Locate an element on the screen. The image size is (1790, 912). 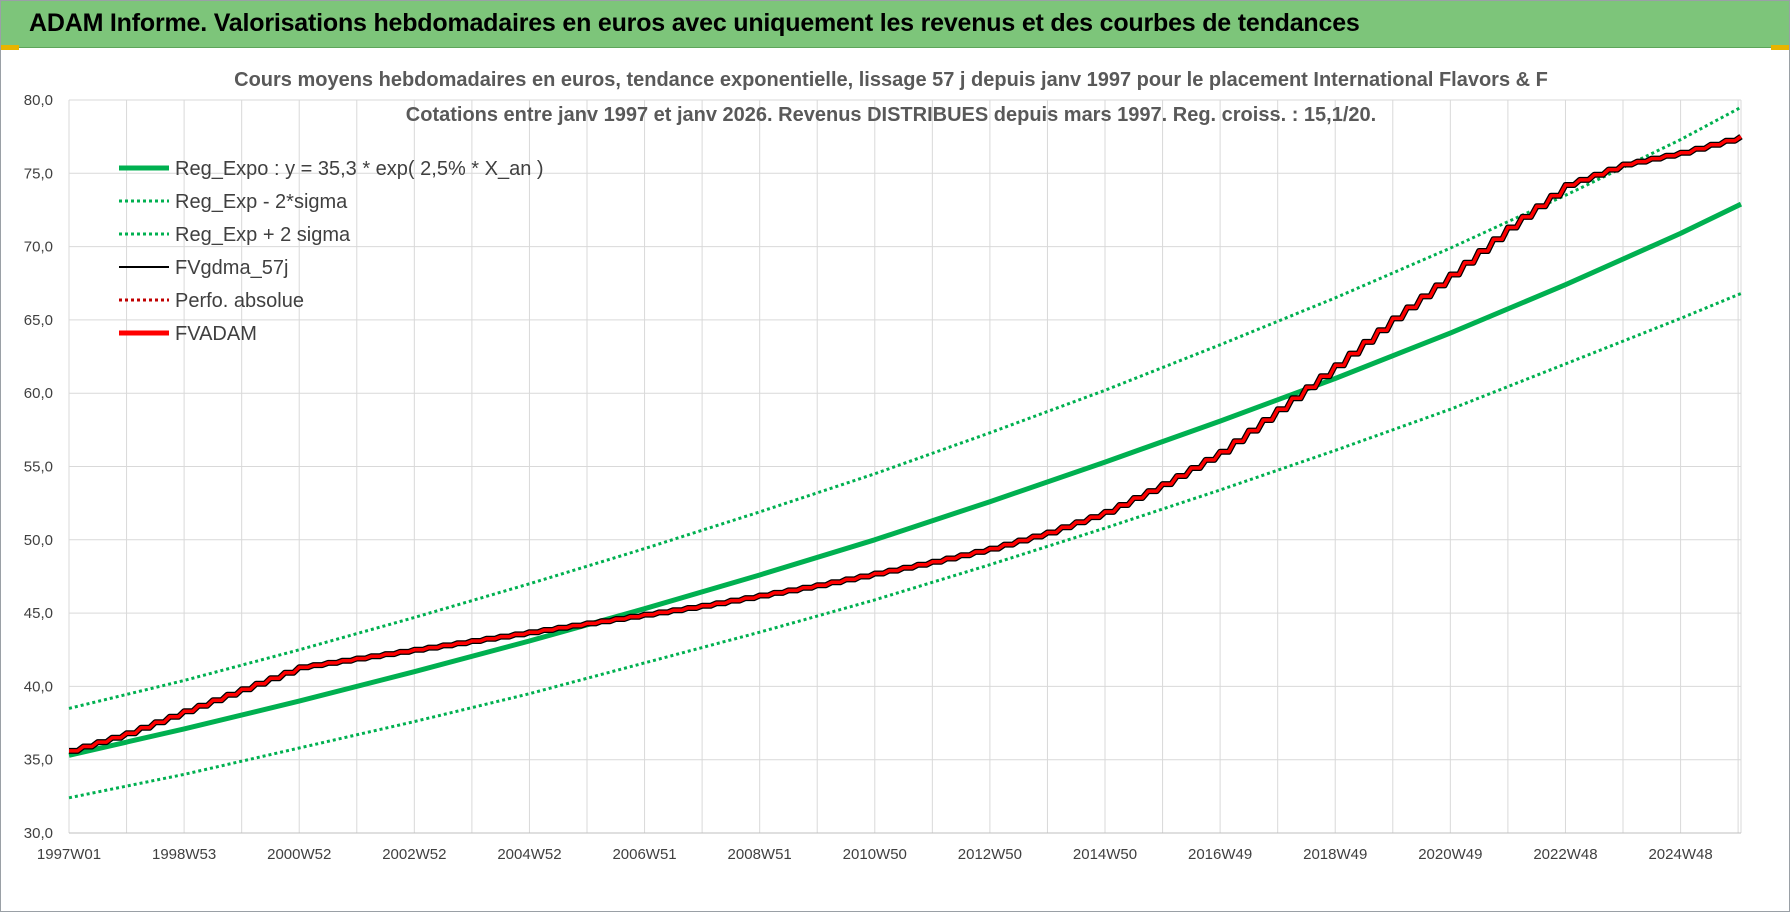
legend-label: Reg_Expo : y = 35,3 * exp( 2,5% * X_an ) is located at coordinates (359, 169).